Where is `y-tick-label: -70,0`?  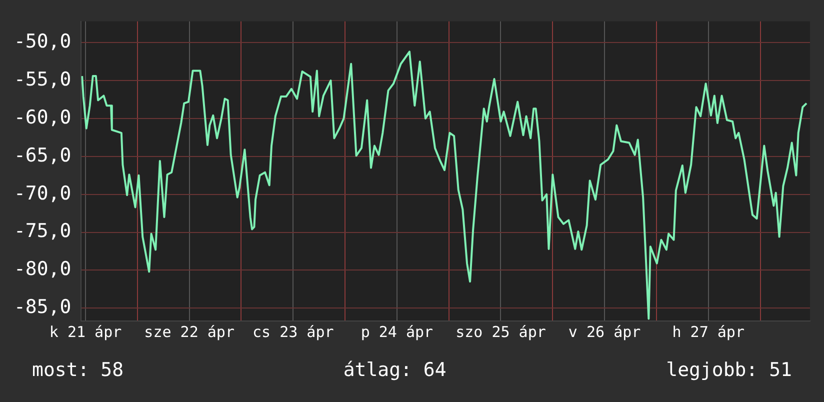
y-tick-label: -70,0 is located at coordinates (43, 193).